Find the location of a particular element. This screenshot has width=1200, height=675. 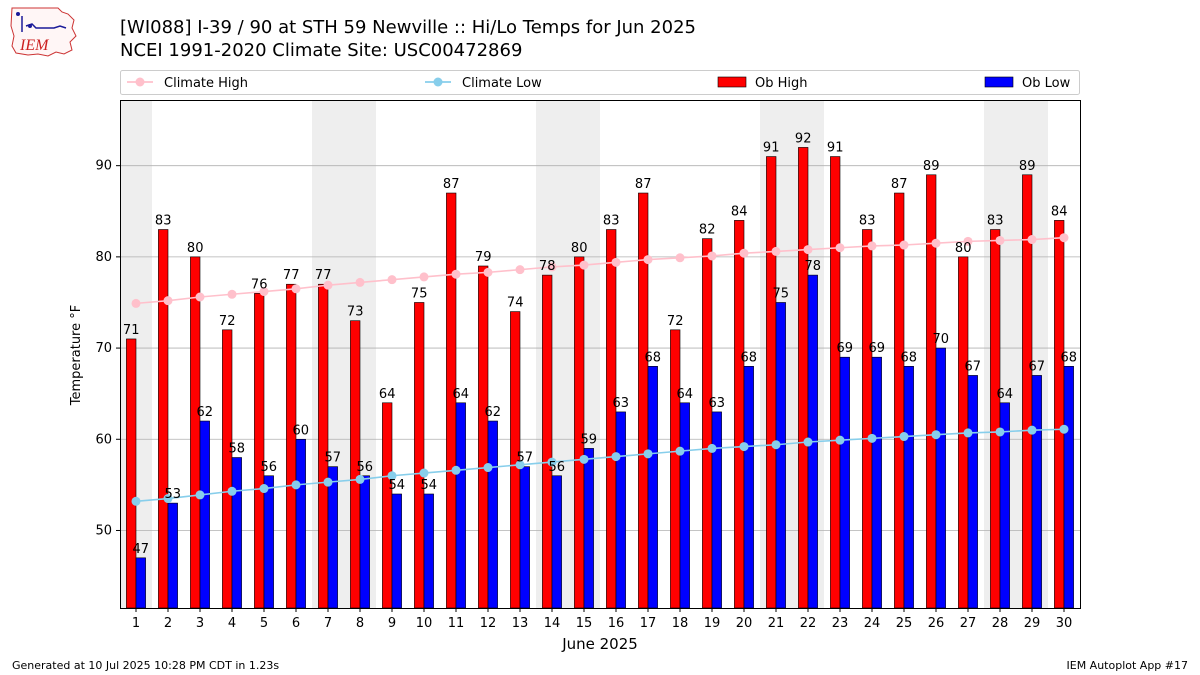

ob-low-label-26: 70 is located at coordinates (941, 339).